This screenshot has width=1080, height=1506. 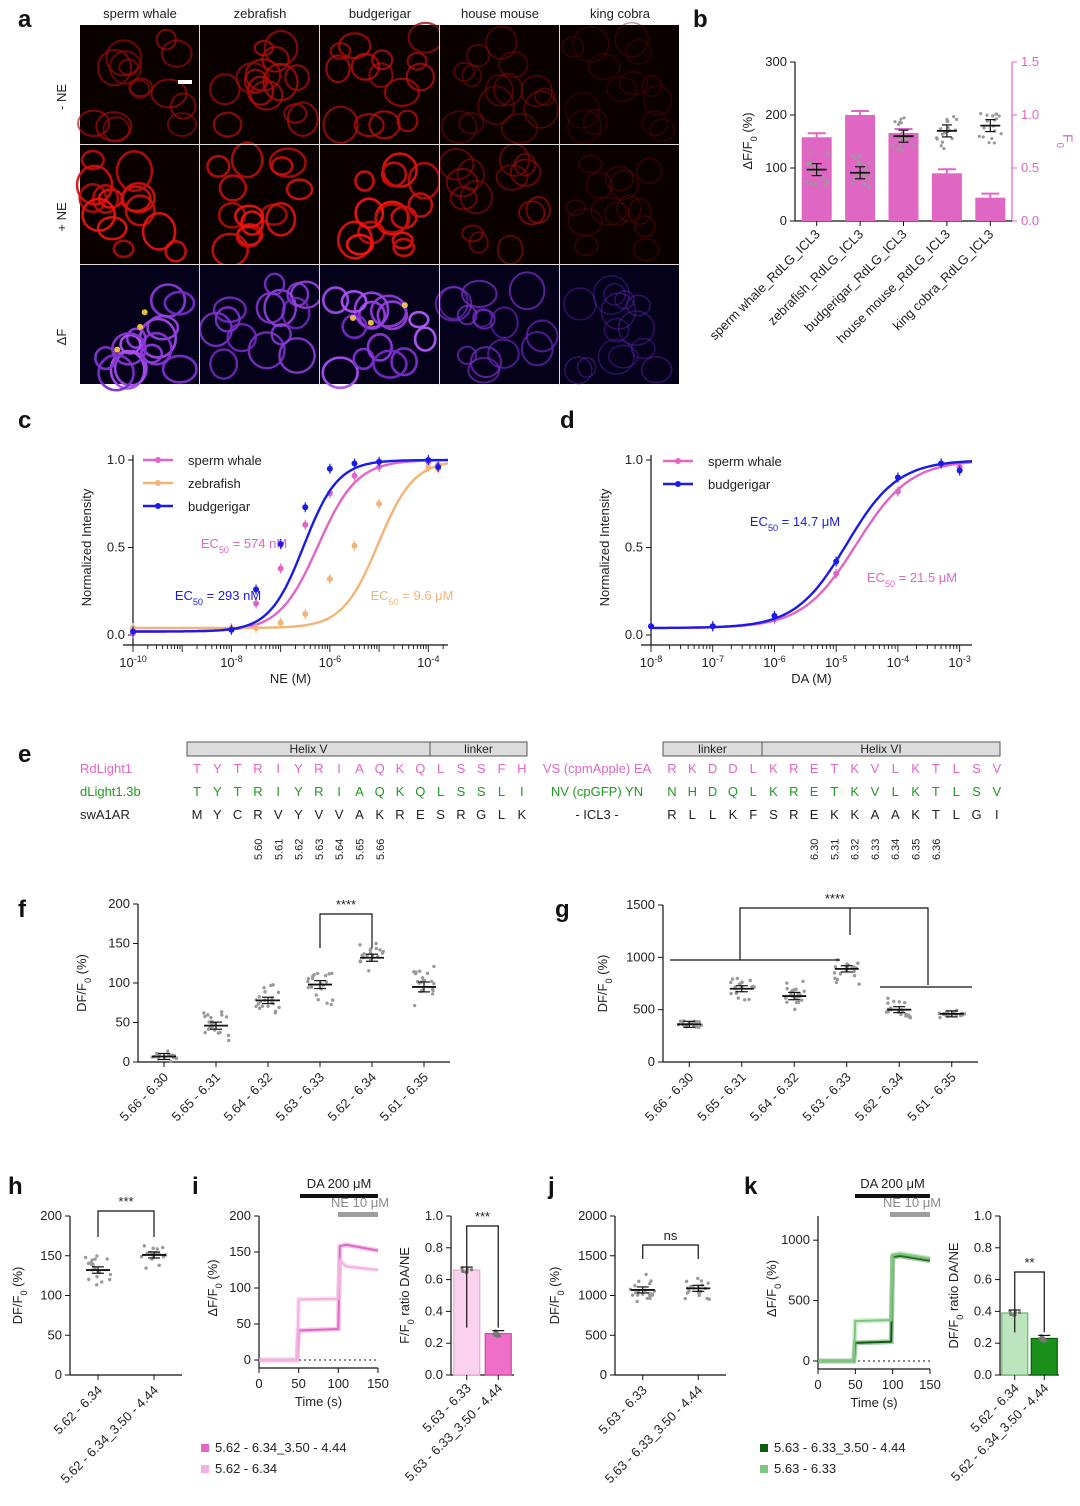 I want to click on residue: R, so click(x=793, y=814).